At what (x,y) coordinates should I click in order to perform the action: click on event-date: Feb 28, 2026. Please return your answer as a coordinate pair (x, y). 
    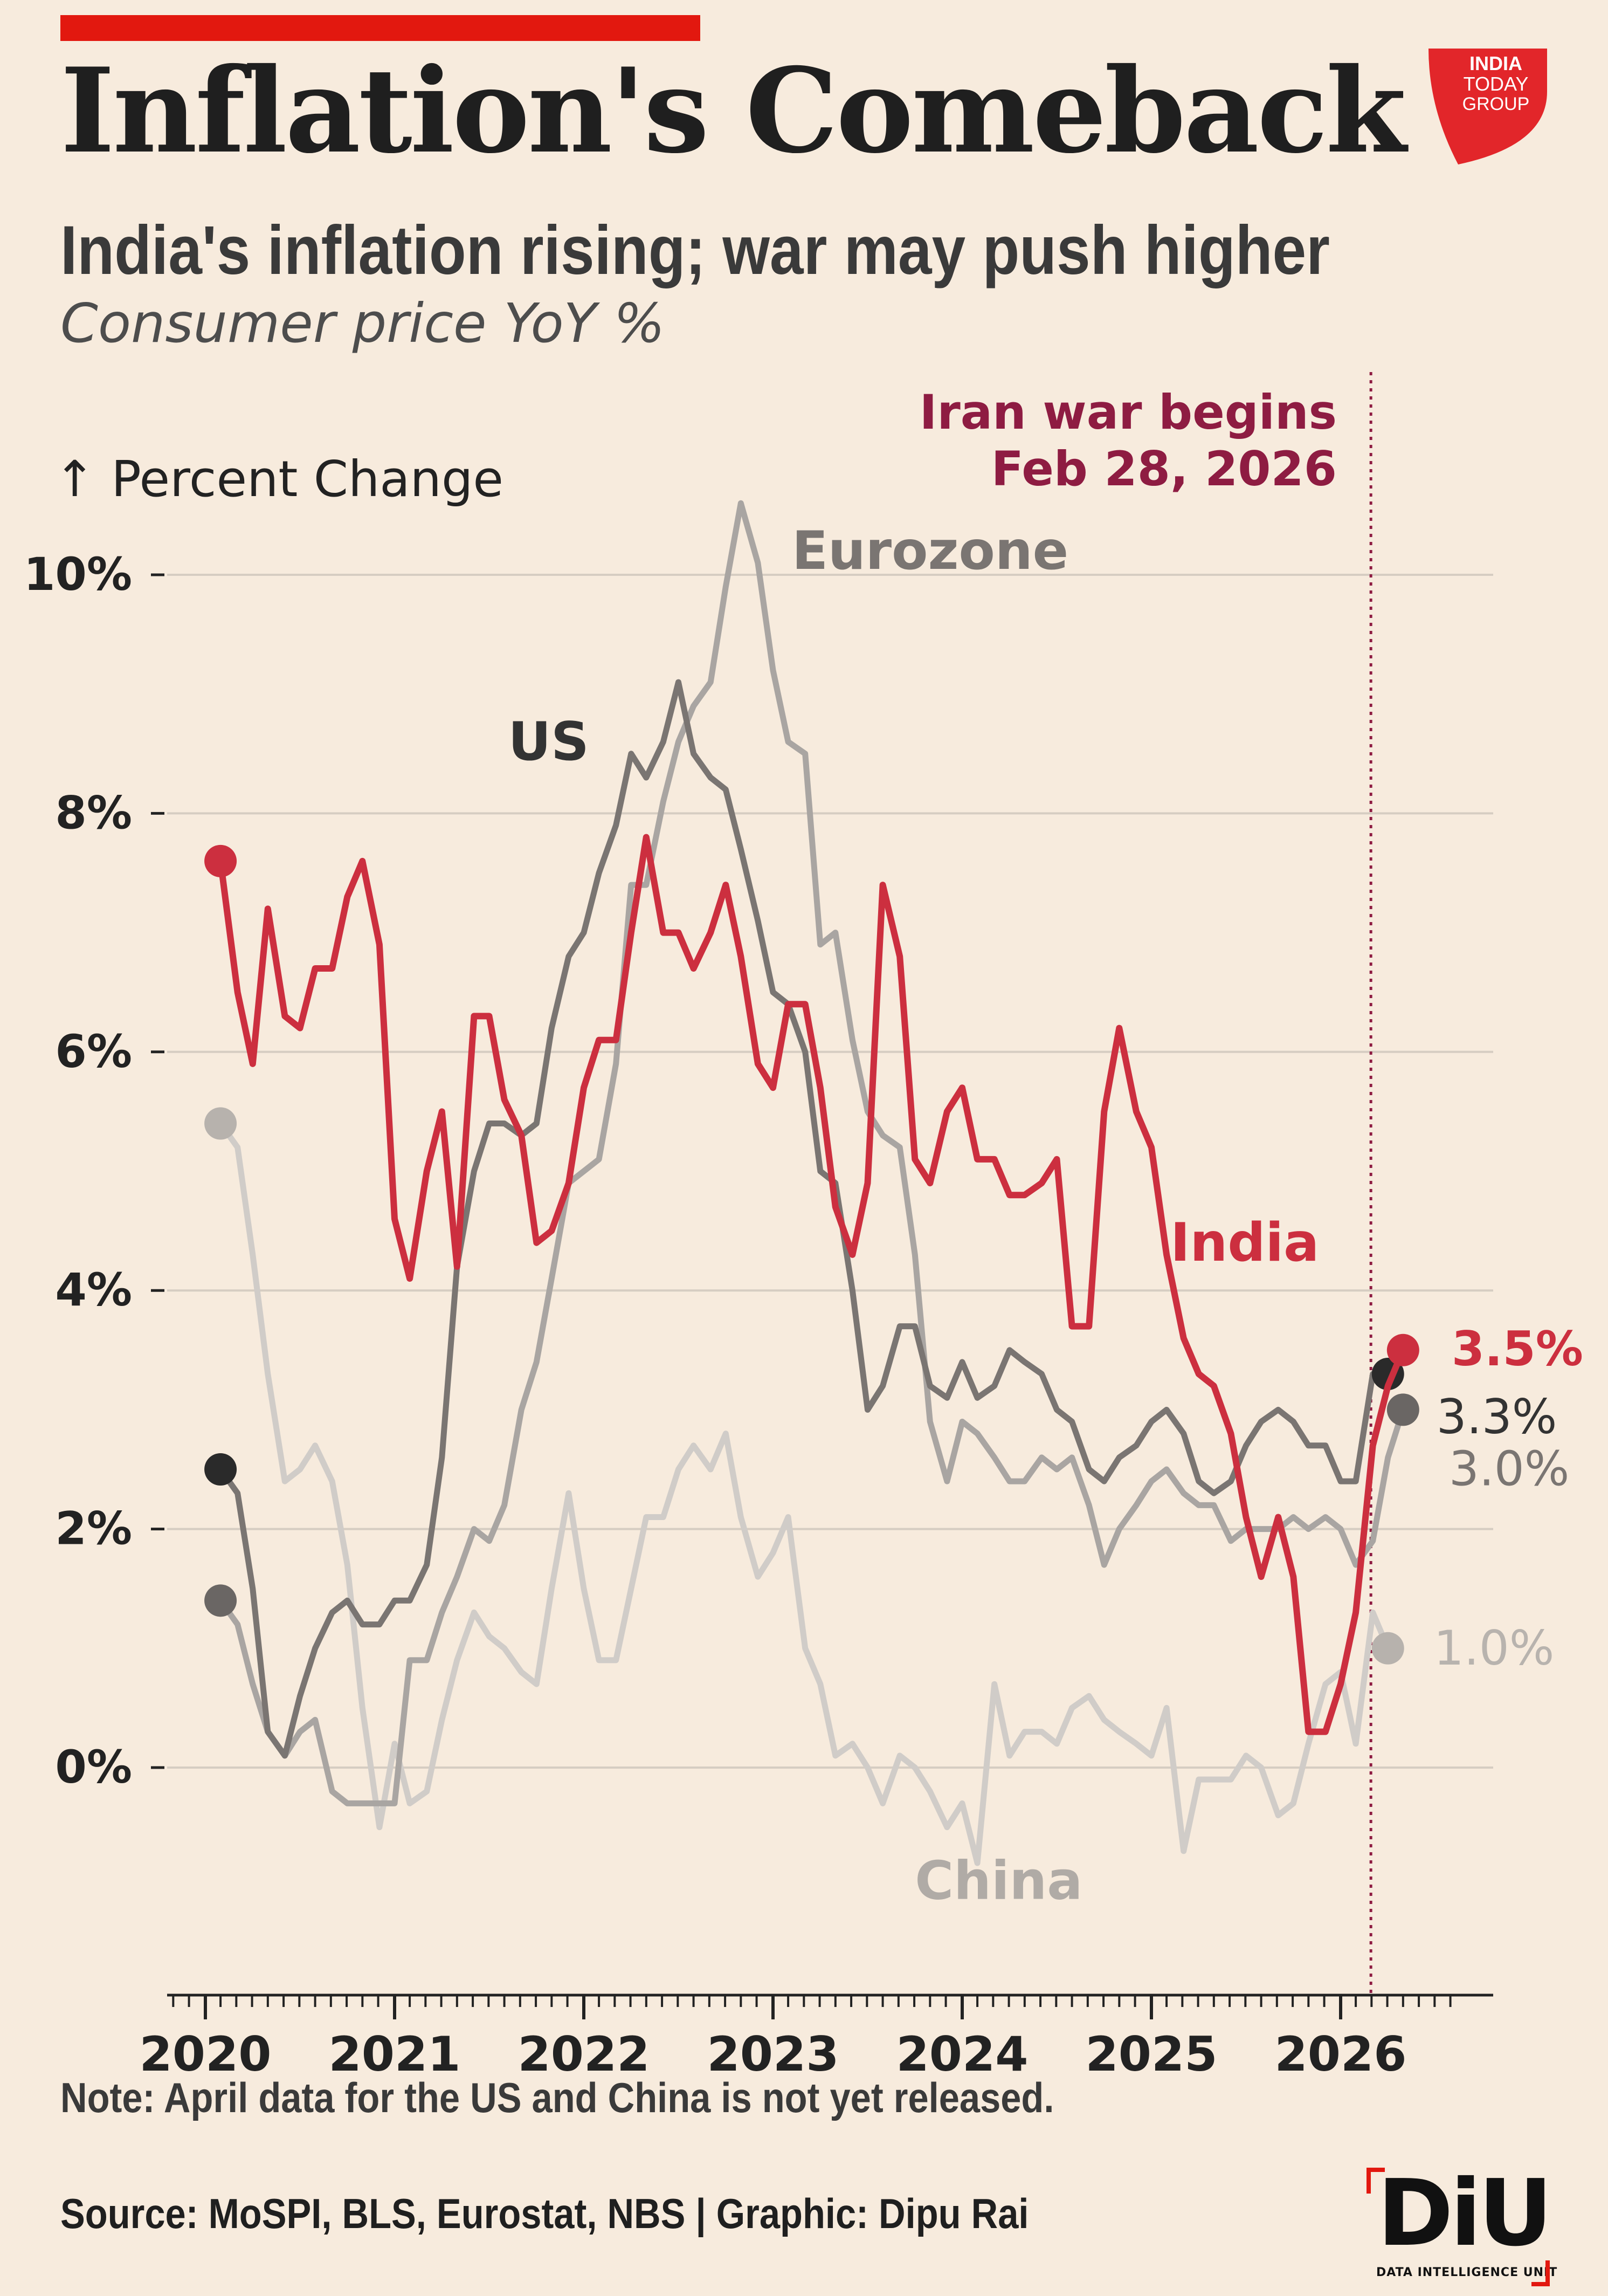
    Looking at the image, I should click on (1164, 469).